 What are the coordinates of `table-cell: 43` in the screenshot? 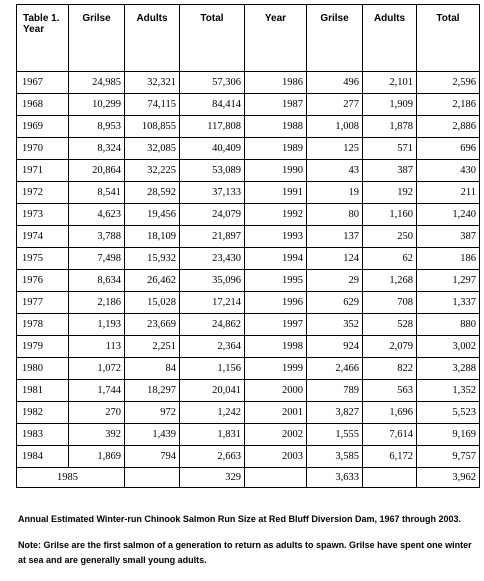 It's located at (334, 170).